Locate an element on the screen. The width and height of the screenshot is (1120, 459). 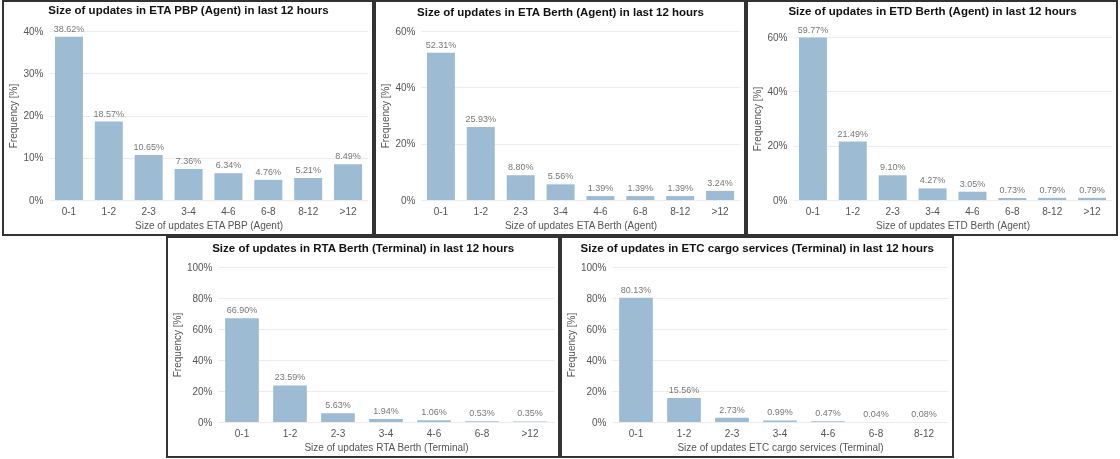
data-label: 5.21% is located at coordinates (308, 169).